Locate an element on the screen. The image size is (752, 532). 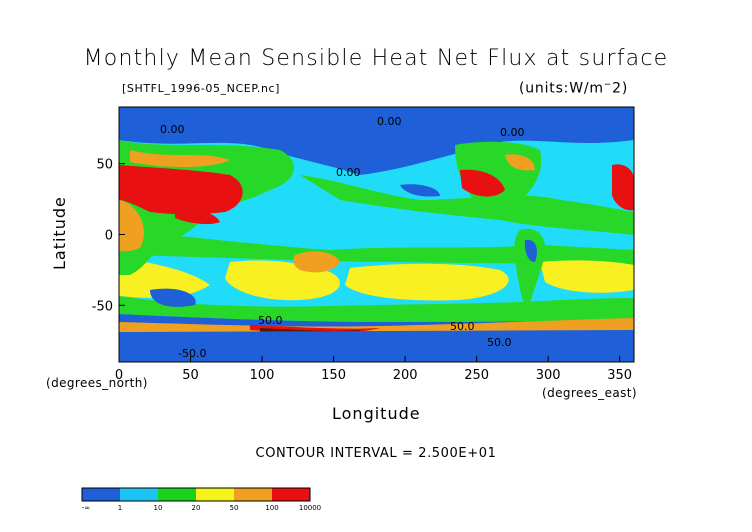
x-tick-label: 50 is located at coordinates (190, 375).